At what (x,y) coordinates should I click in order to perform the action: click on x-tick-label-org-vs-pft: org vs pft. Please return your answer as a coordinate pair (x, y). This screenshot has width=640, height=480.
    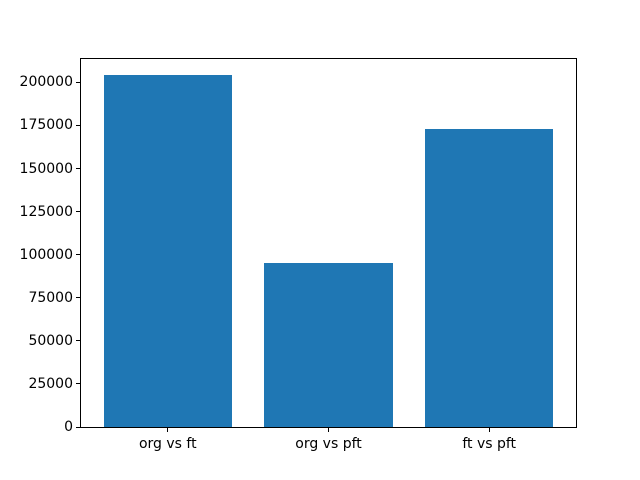
    Looking at the image, I should click on (328, 444).